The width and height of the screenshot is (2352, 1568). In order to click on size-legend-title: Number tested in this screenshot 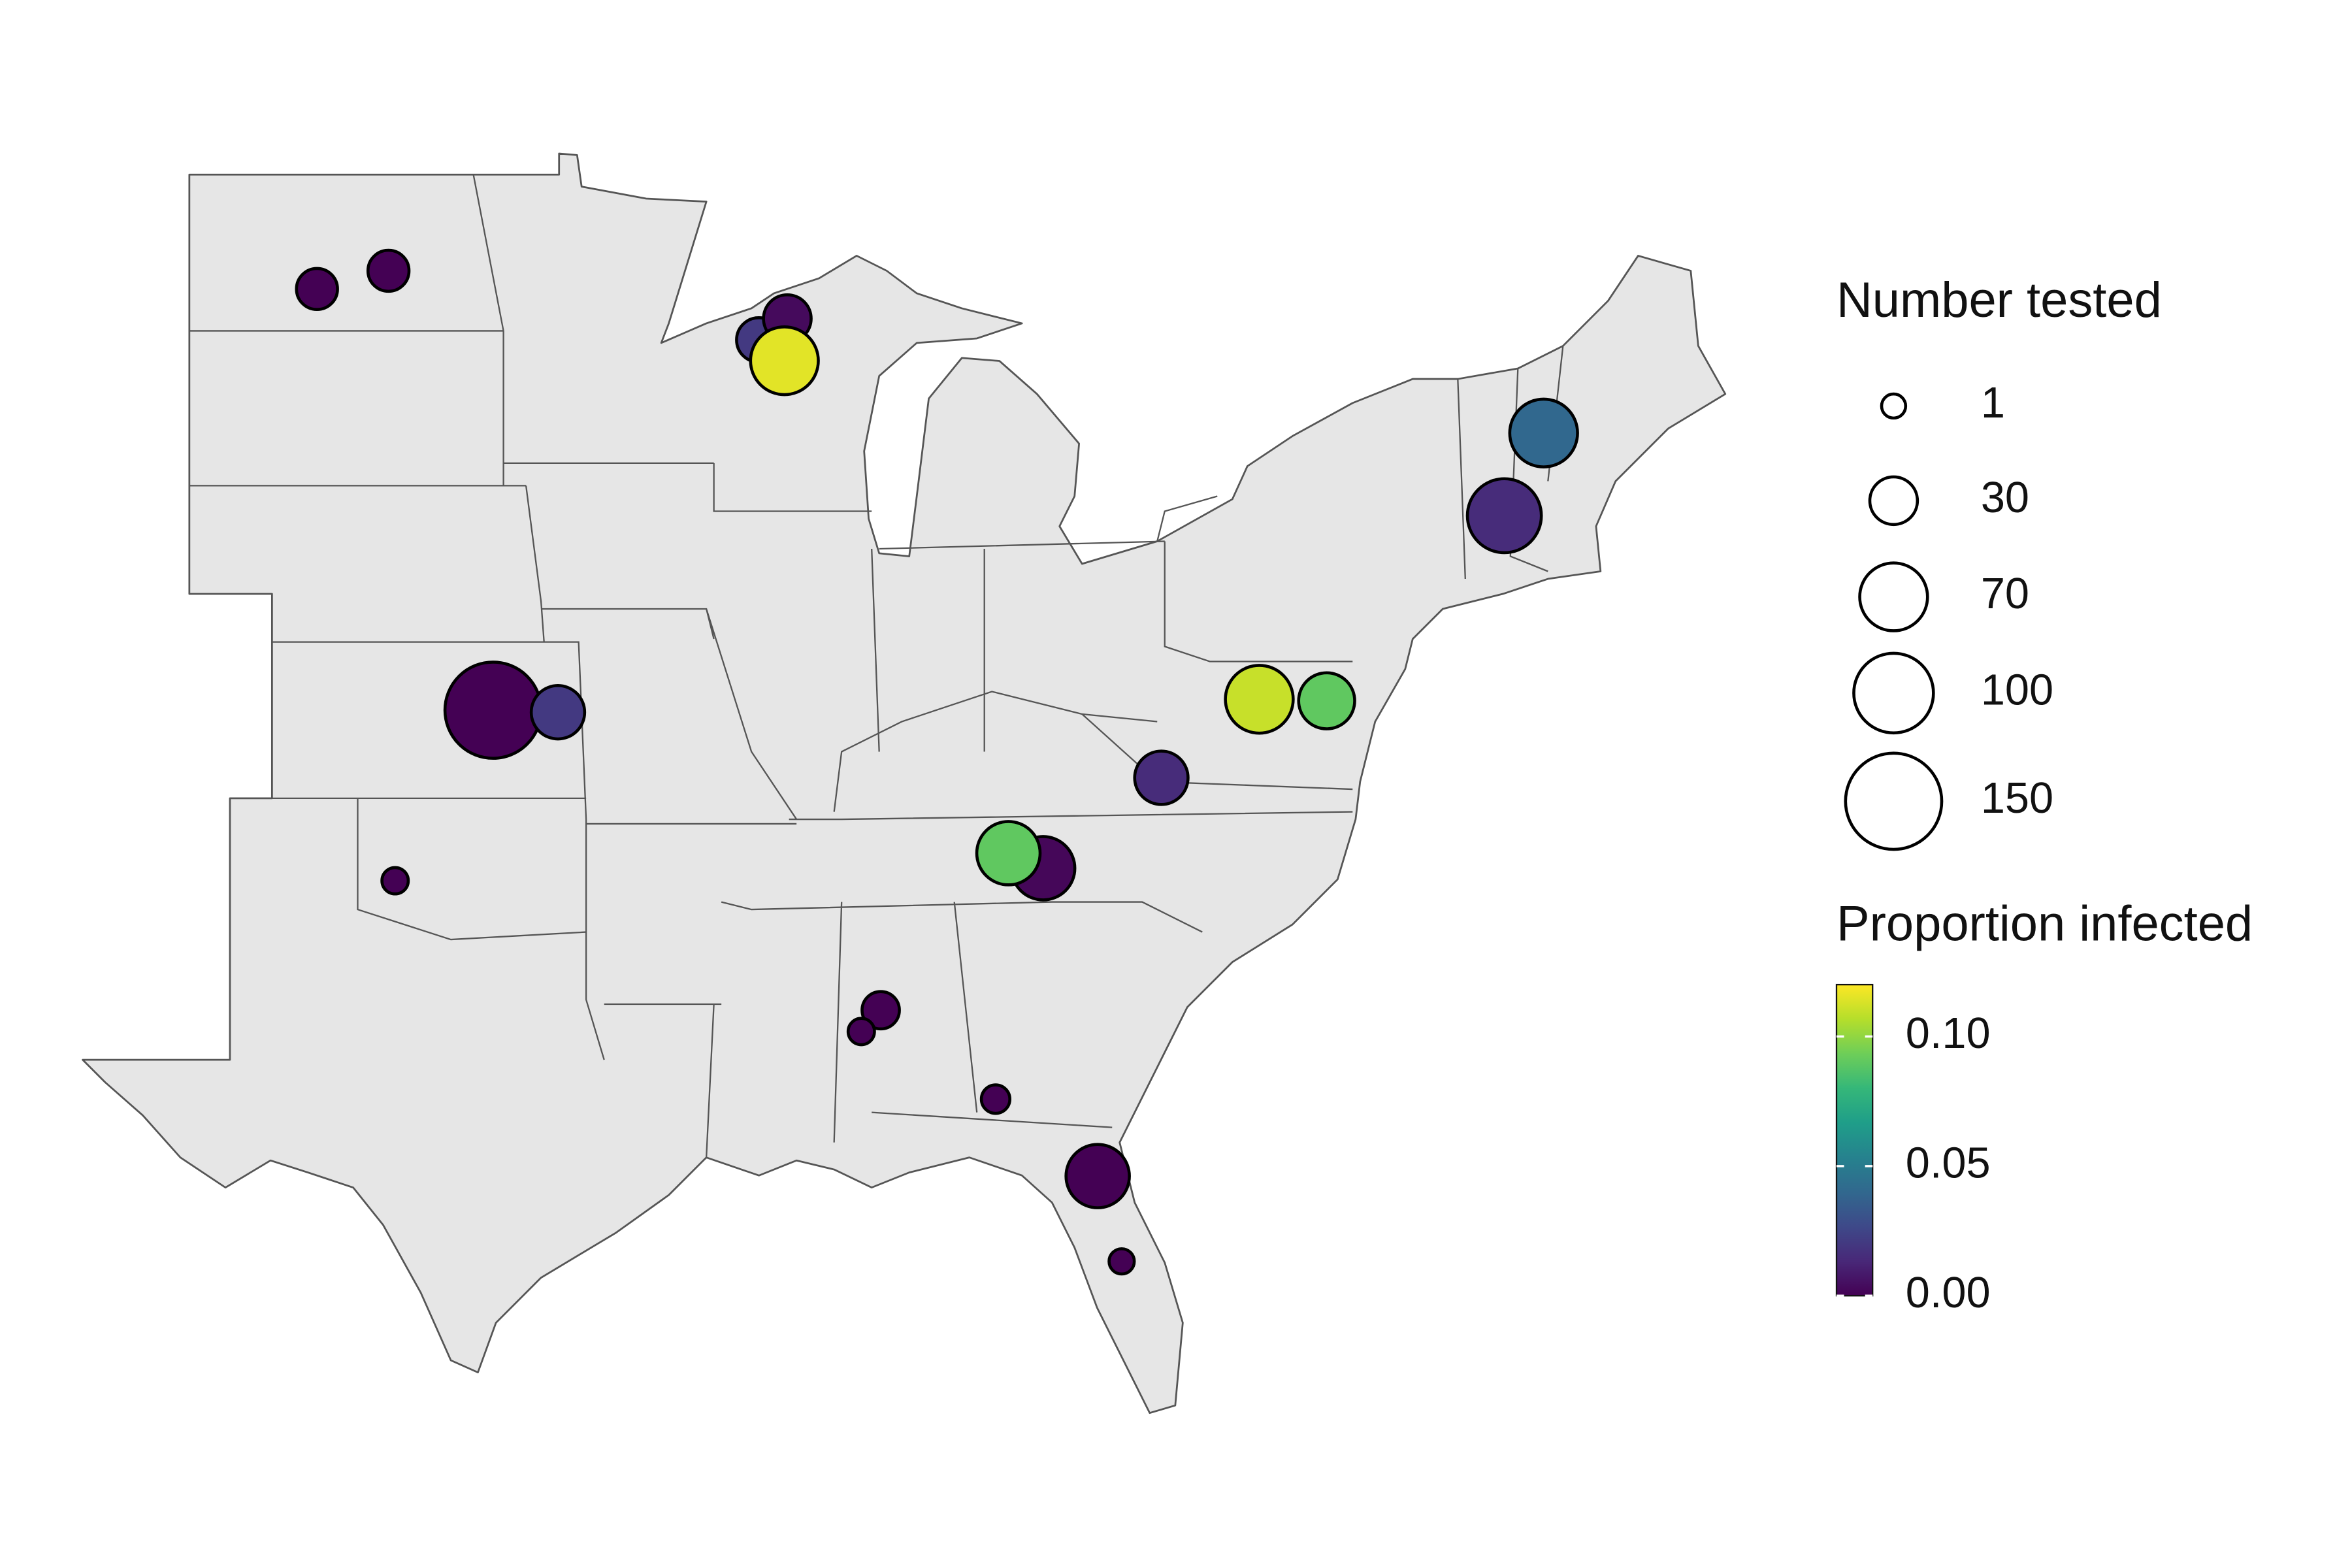, I will do `click(1999, 300)`.